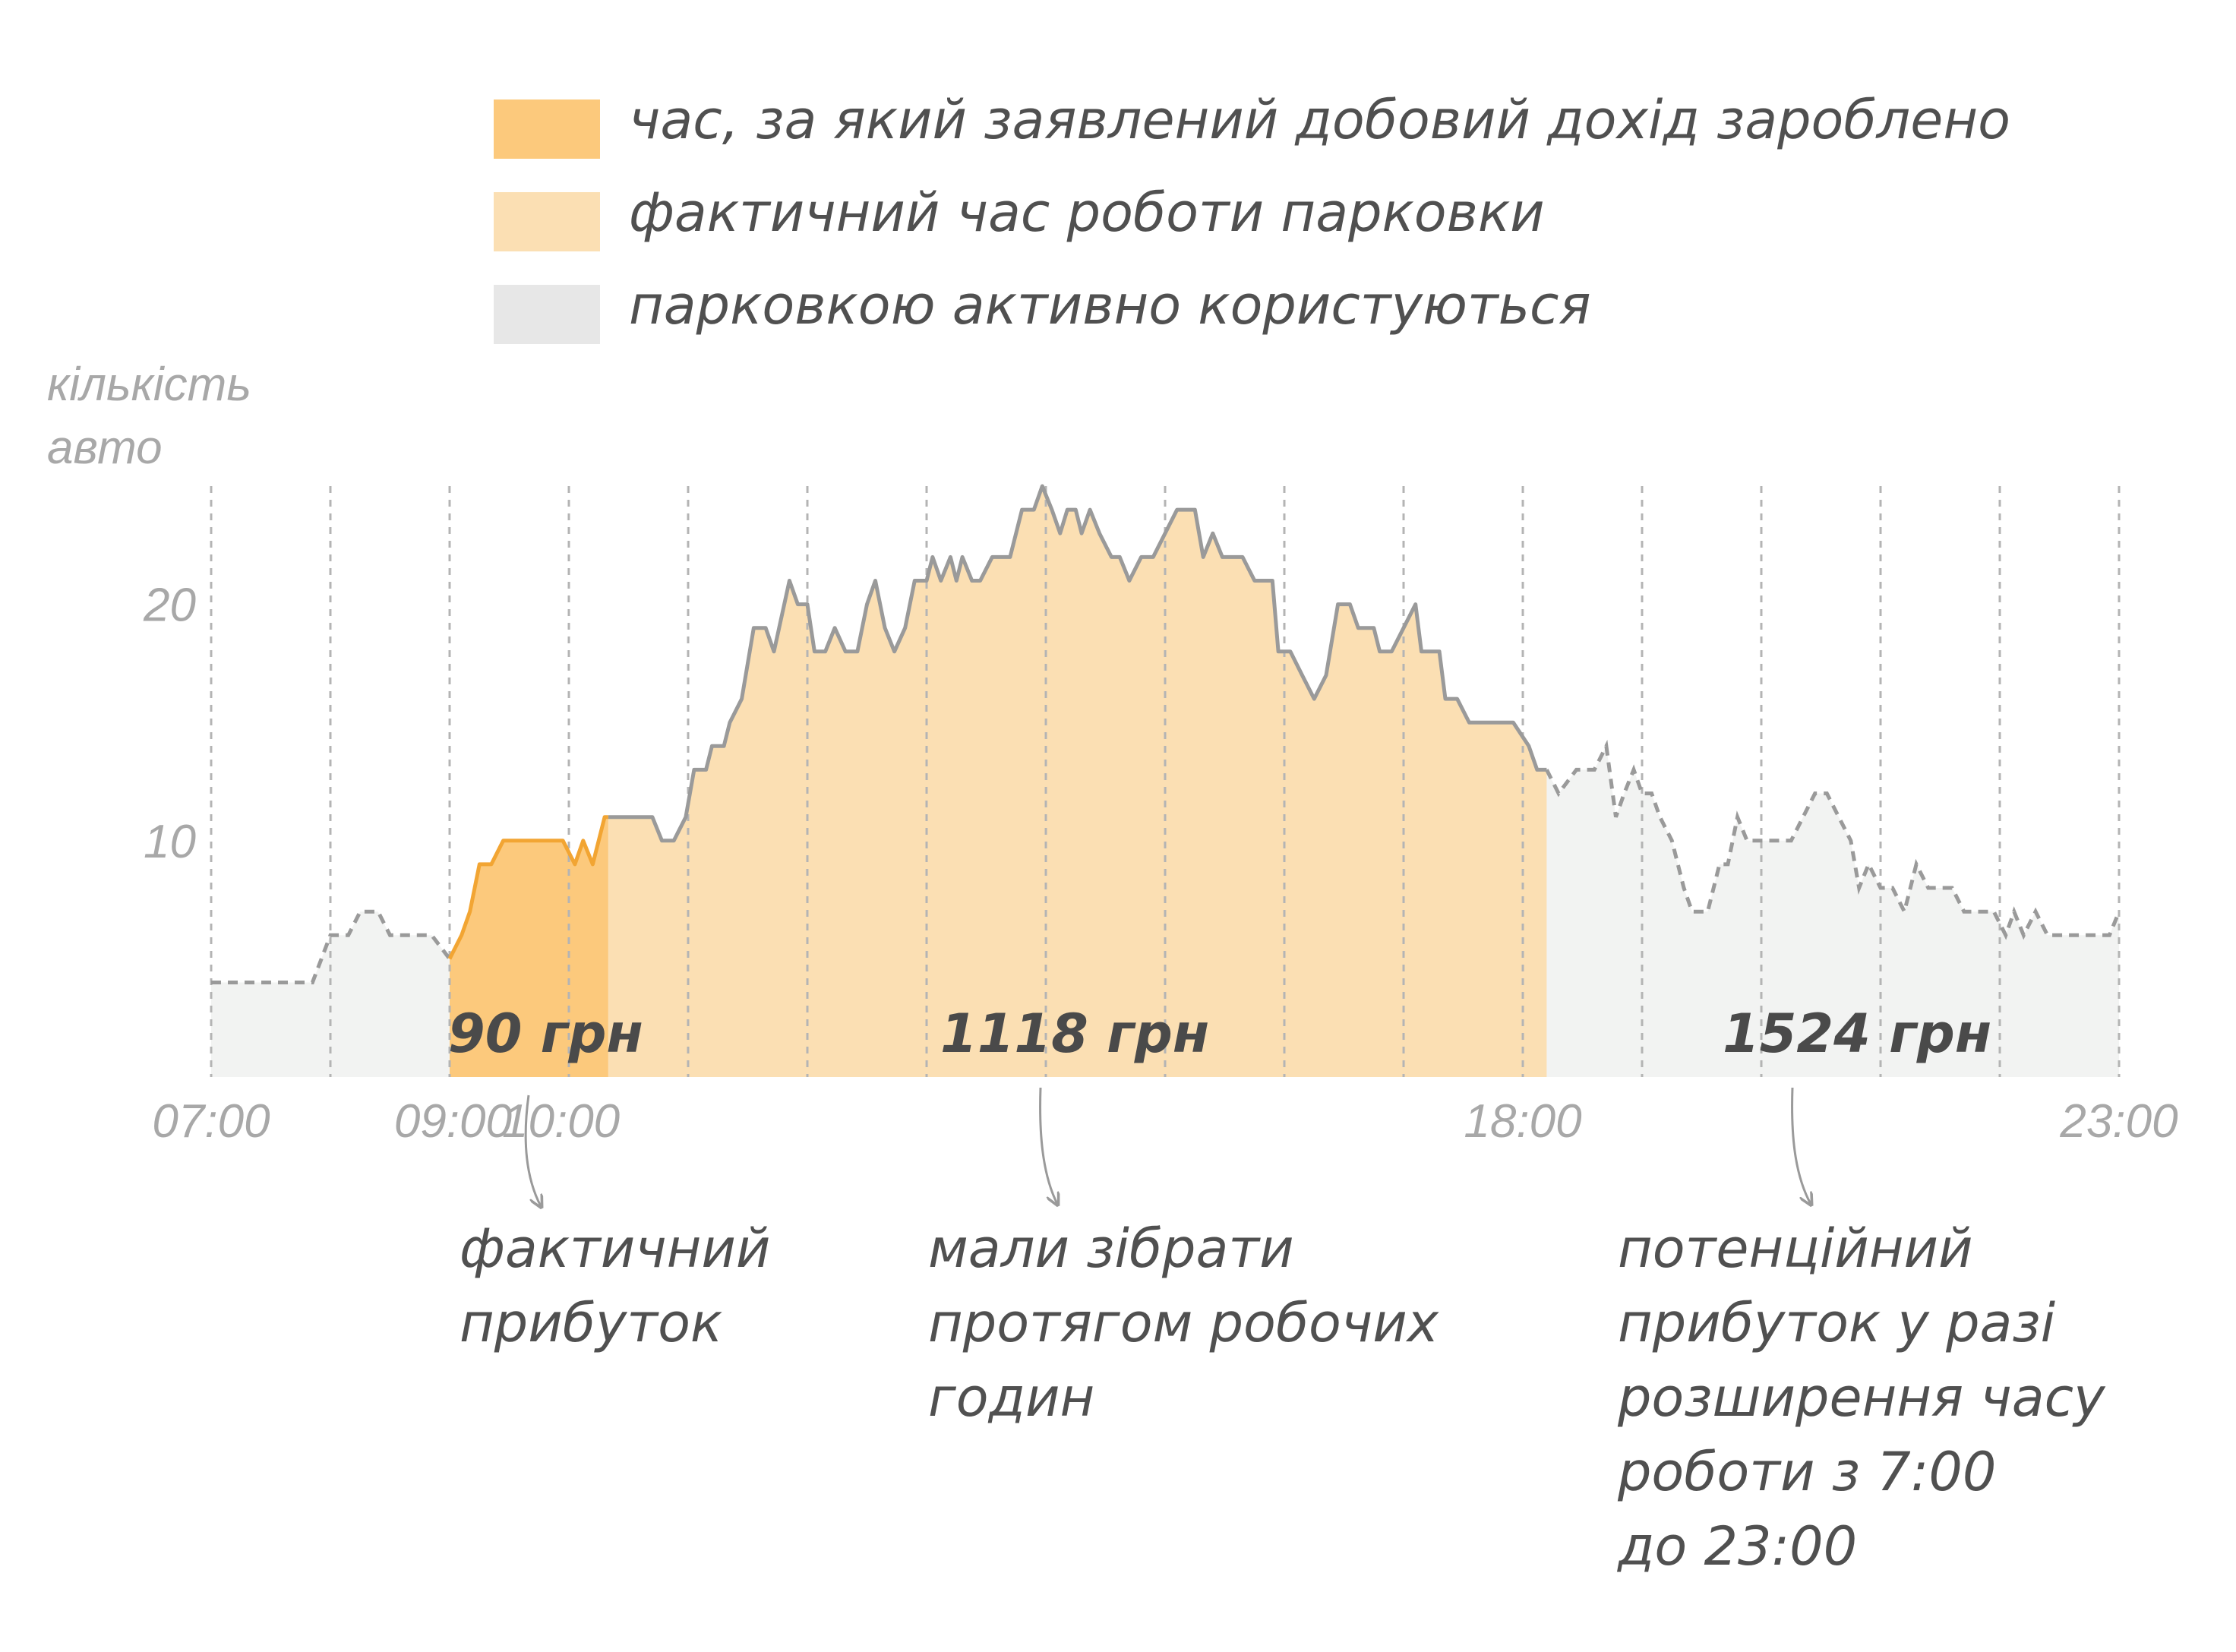 The height and width of the screenshot is (1652, 2236). Describe the element at coordinates (169, 606) in the screenshot. I see `y-tick-label: 20` at that location.